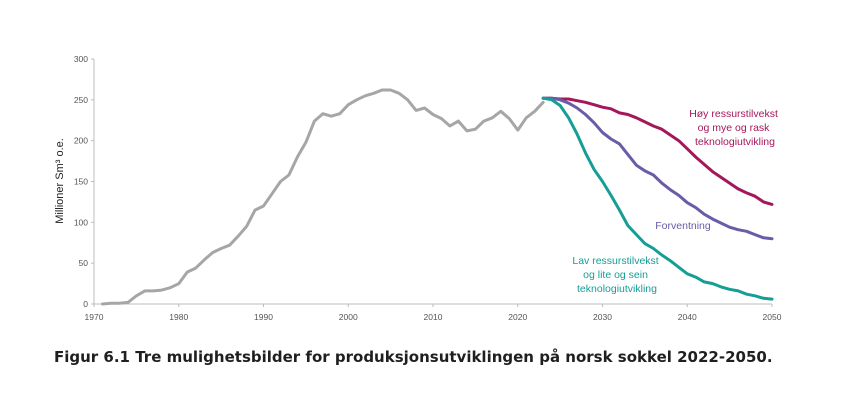 Image resolution: width=847 pixels, height=413 pixels. I want to click on x-tick-label: 2010, so click(433, 317).